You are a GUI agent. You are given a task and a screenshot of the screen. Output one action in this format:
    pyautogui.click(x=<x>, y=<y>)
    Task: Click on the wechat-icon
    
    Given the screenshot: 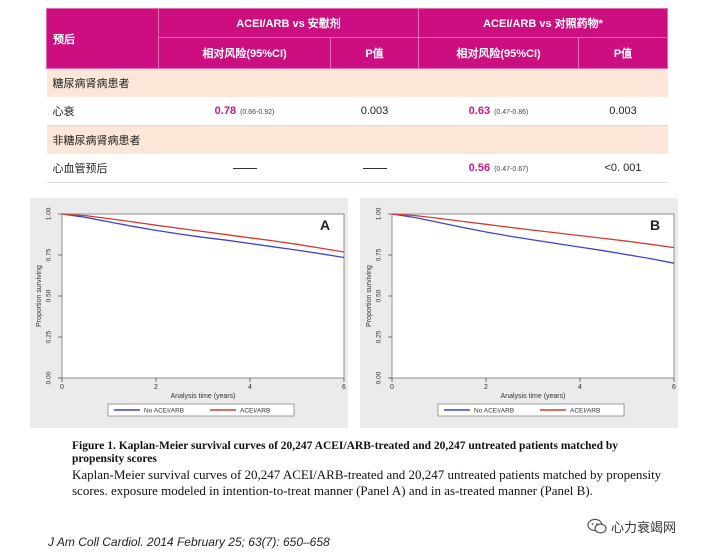 What is the action you would take?
    pyautogui.click(x=597, y=526)
    